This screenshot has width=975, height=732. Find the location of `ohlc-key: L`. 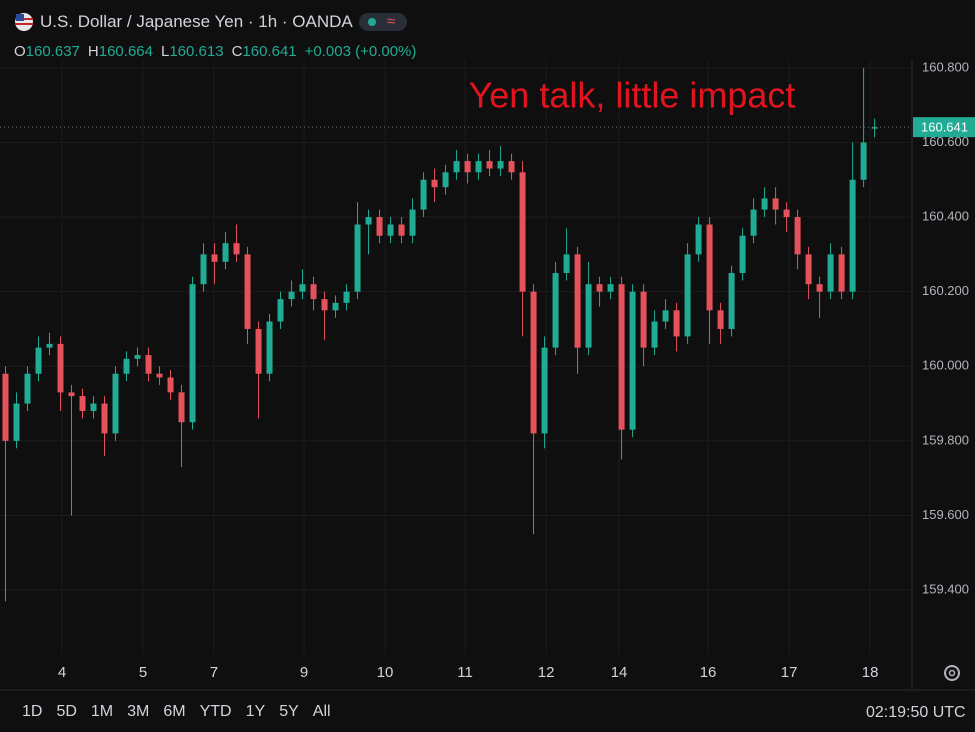

ohlc-key: L is located at coordinates (165, 51).